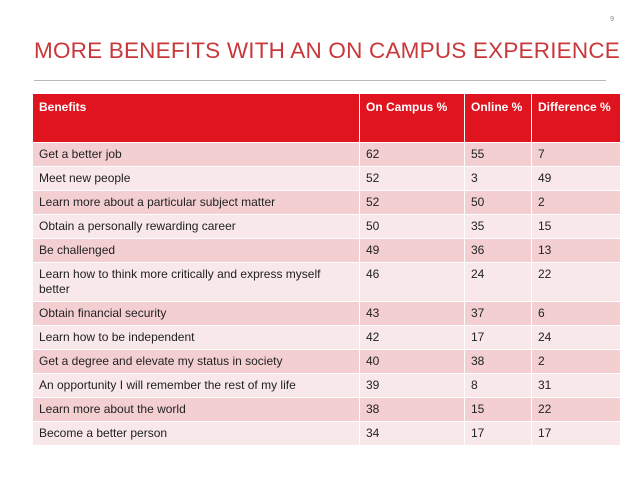  Describe the element at coordinates (498, 250) in the screenshot. I see `online-cell: 36` at that location.